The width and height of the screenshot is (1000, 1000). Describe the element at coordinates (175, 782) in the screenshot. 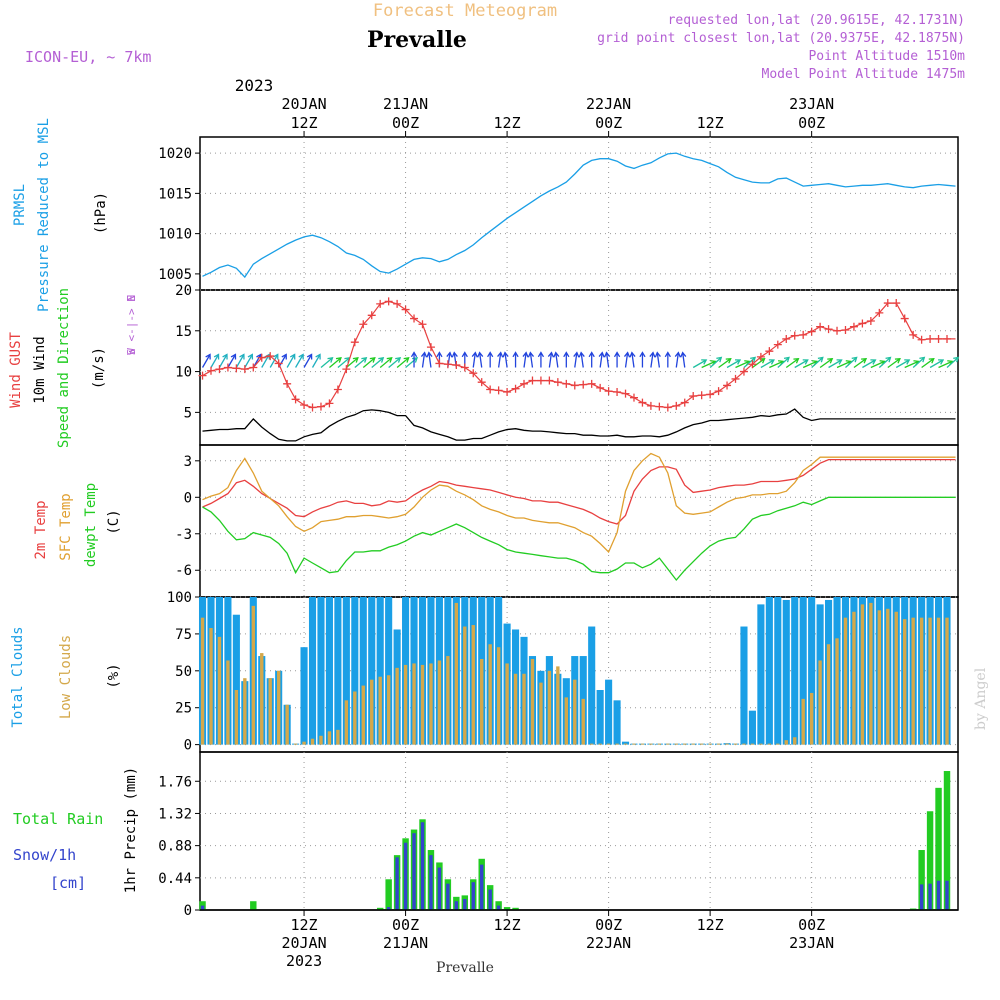

I see `y-tick-label-precip: 1.76` at that location.